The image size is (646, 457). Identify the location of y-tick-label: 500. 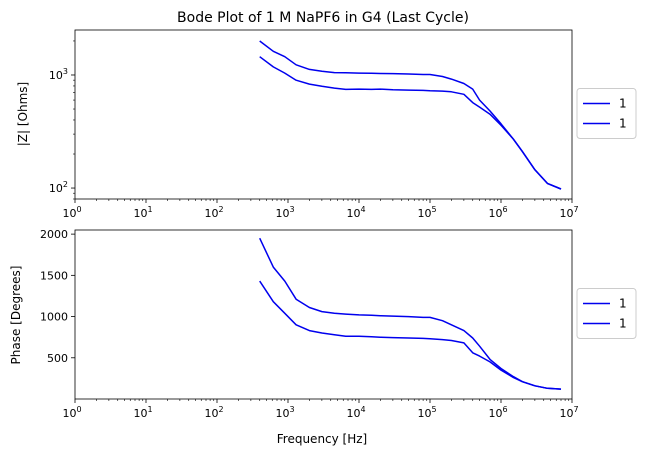
(57, 358).